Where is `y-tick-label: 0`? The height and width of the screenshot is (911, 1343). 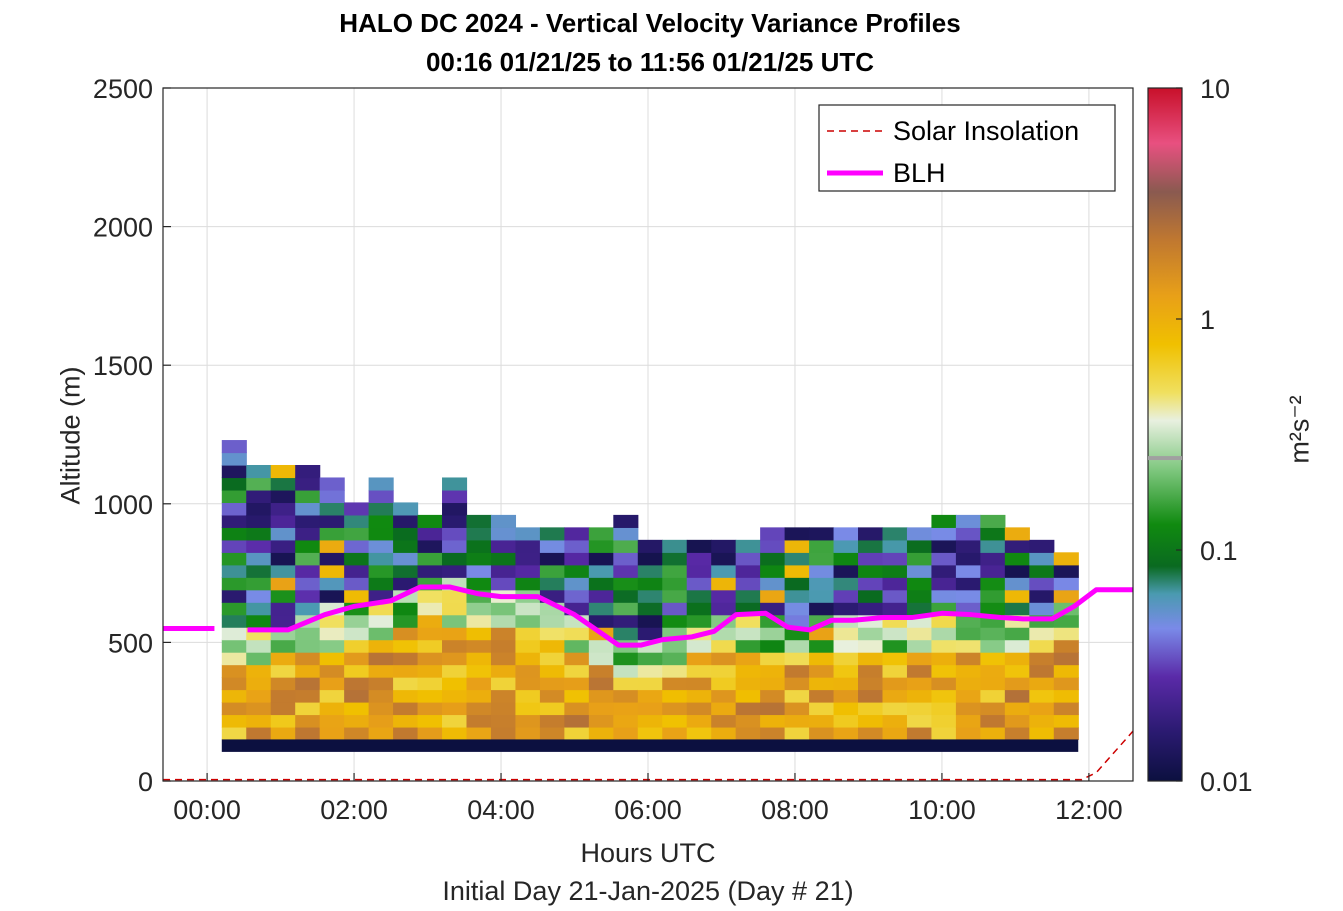
y-tick-label: 0 is located at coordinates (145, 782).